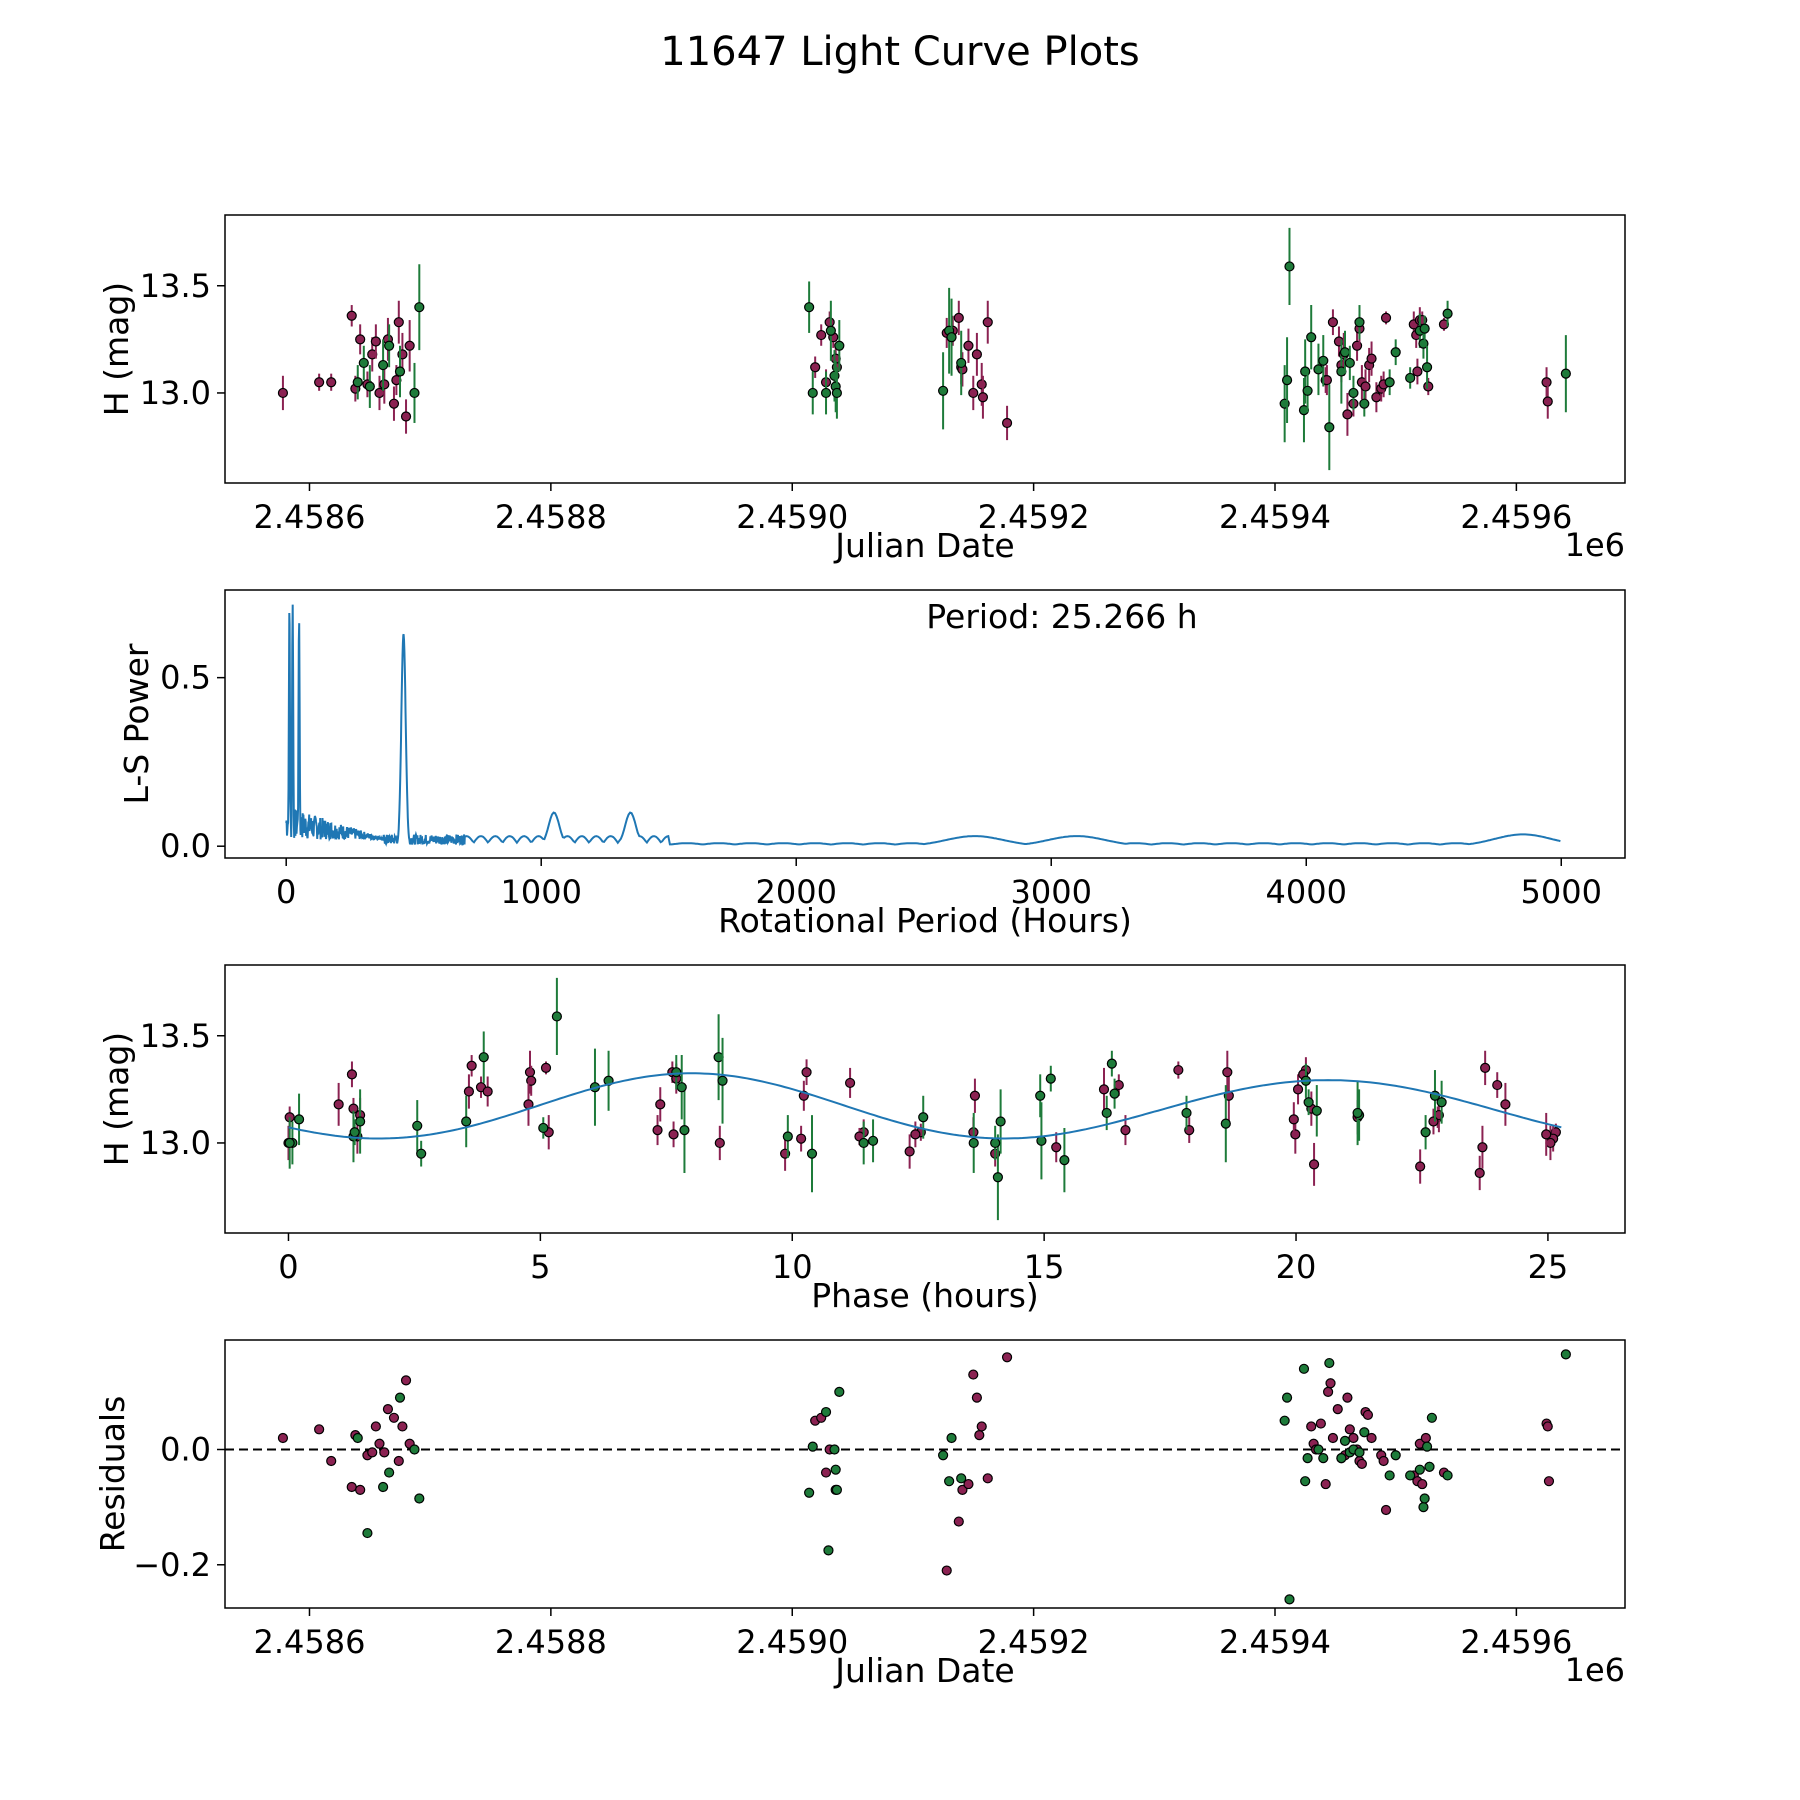 The width and height of the screenshot is (1800, 1800). Describe the element at coordinates (1595, 545) in the screenshot. I see `light-curve-offset-text: 1e6` at that location.